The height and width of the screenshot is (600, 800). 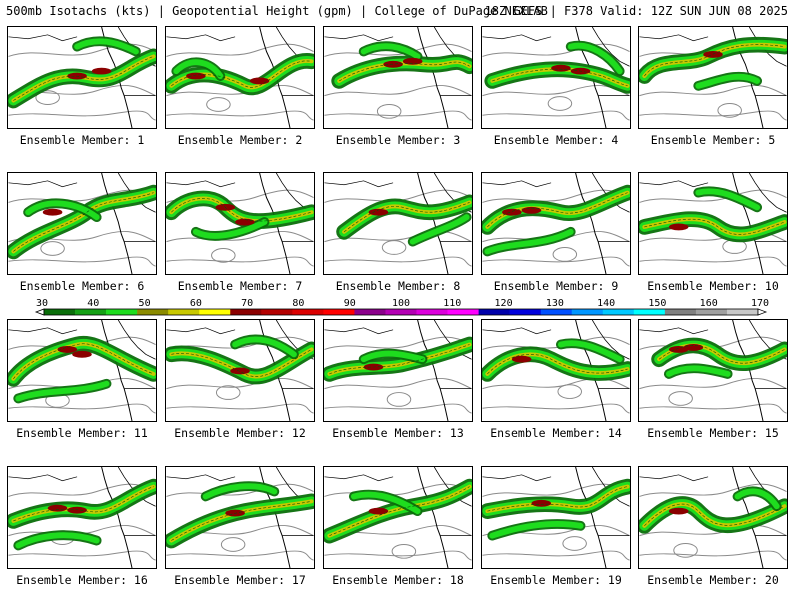 I want to click on colorbar-tick-label: 140, so click(x=606, y=303).